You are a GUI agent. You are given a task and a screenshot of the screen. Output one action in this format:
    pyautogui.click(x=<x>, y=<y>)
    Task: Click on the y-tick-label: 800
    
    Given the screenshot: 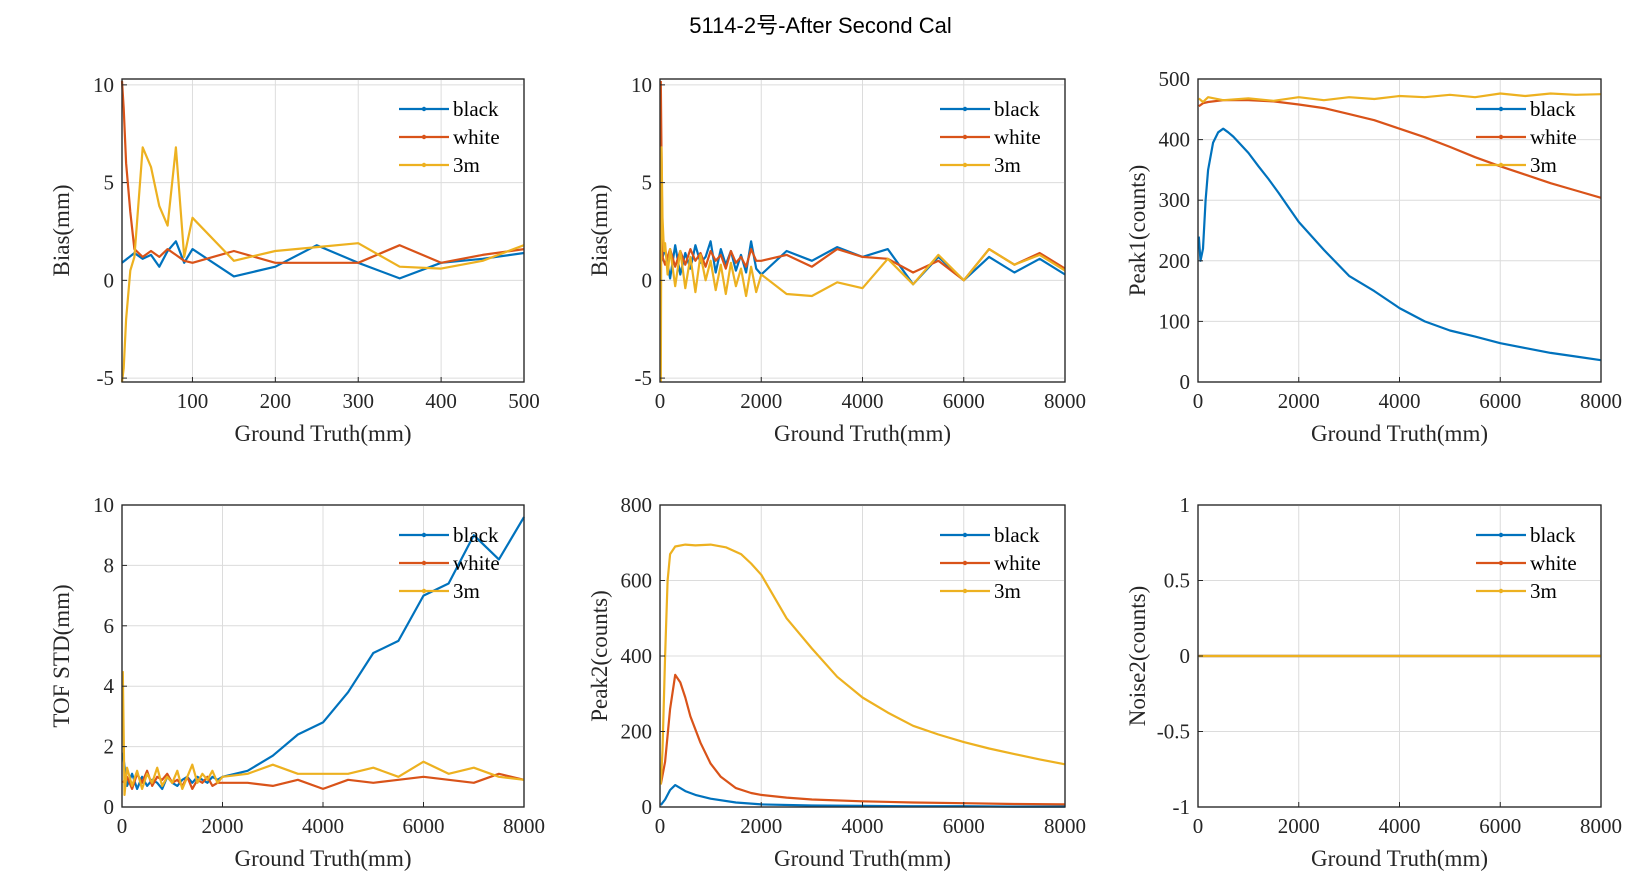 What is the action you would take?
    pyautogui.click(x=637, y=505)
    